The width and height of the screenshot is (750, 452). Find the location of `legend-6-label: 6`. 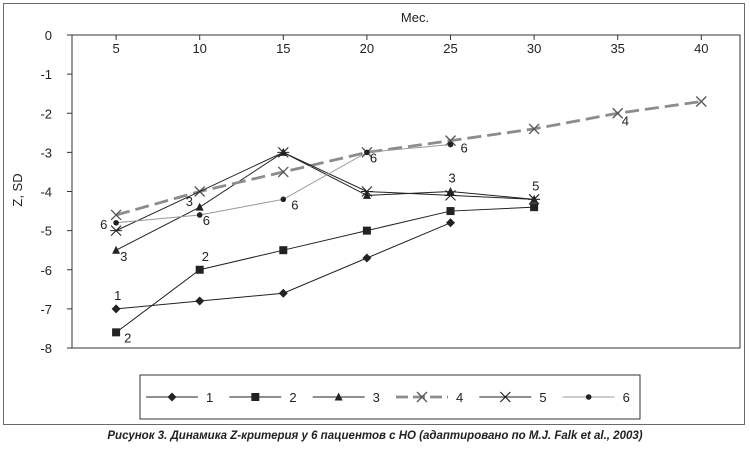

legend-6-label: 6 is located at coordinates (626, 397).